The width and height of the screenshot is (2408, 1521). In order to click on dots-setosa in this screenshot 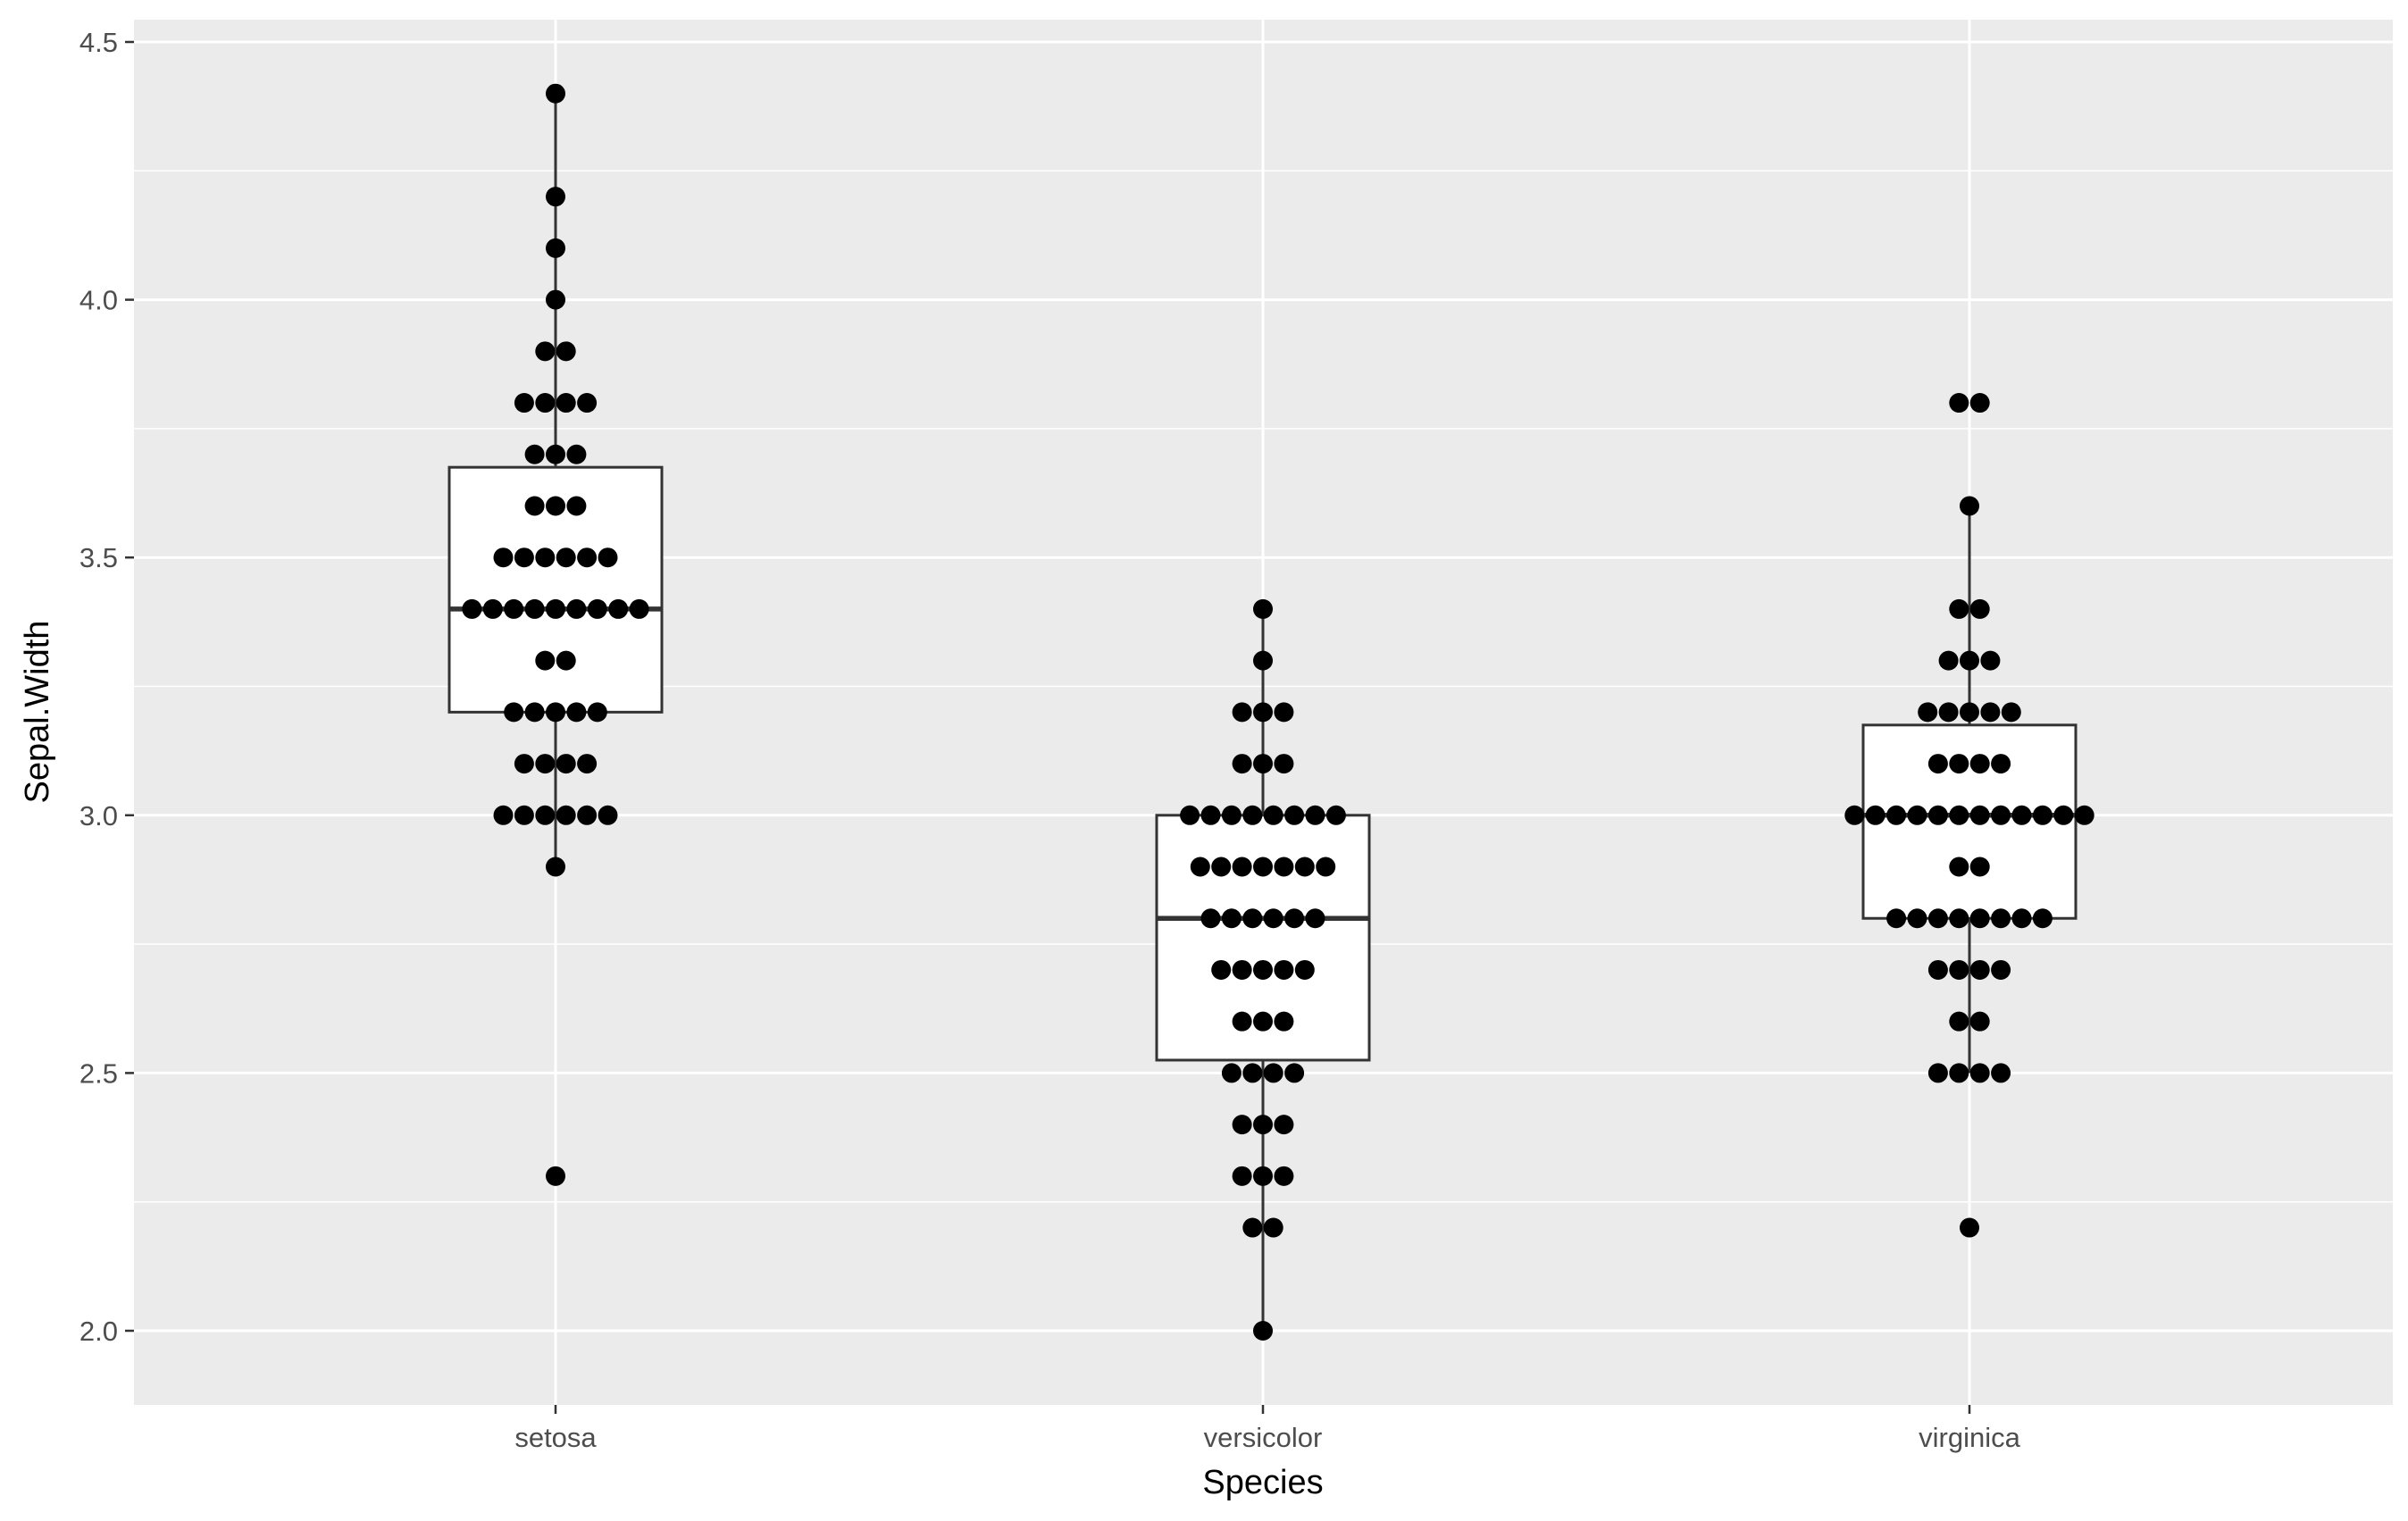, I will do `click(555, 634)`.